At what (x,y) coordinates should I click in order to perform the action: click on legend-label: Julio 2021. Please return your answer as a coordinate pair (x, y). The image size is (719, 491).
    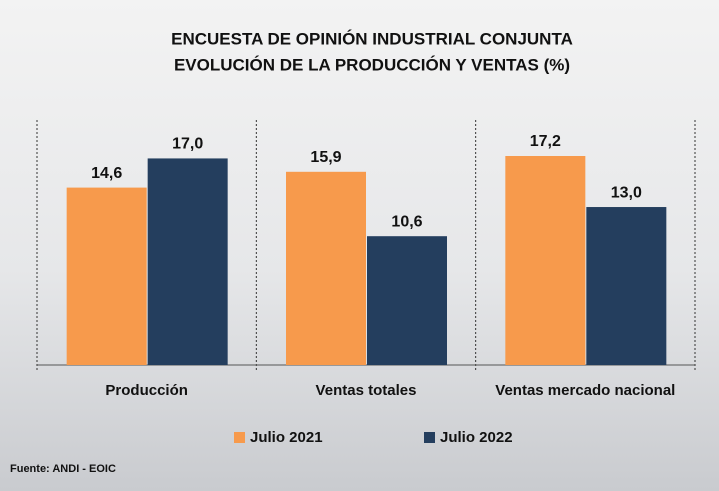
    Looking at the image, I should click on (286, 437).